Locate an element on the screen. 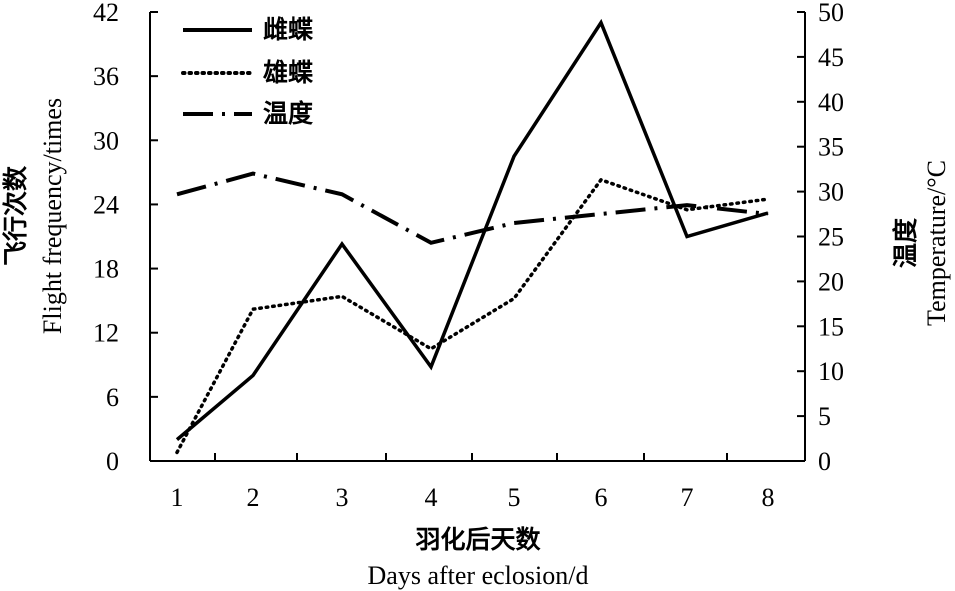 Image resolution: width=955 pixels, height=591 pixels. left-y-tick-label: 24 is located at coordinates (106, 204).